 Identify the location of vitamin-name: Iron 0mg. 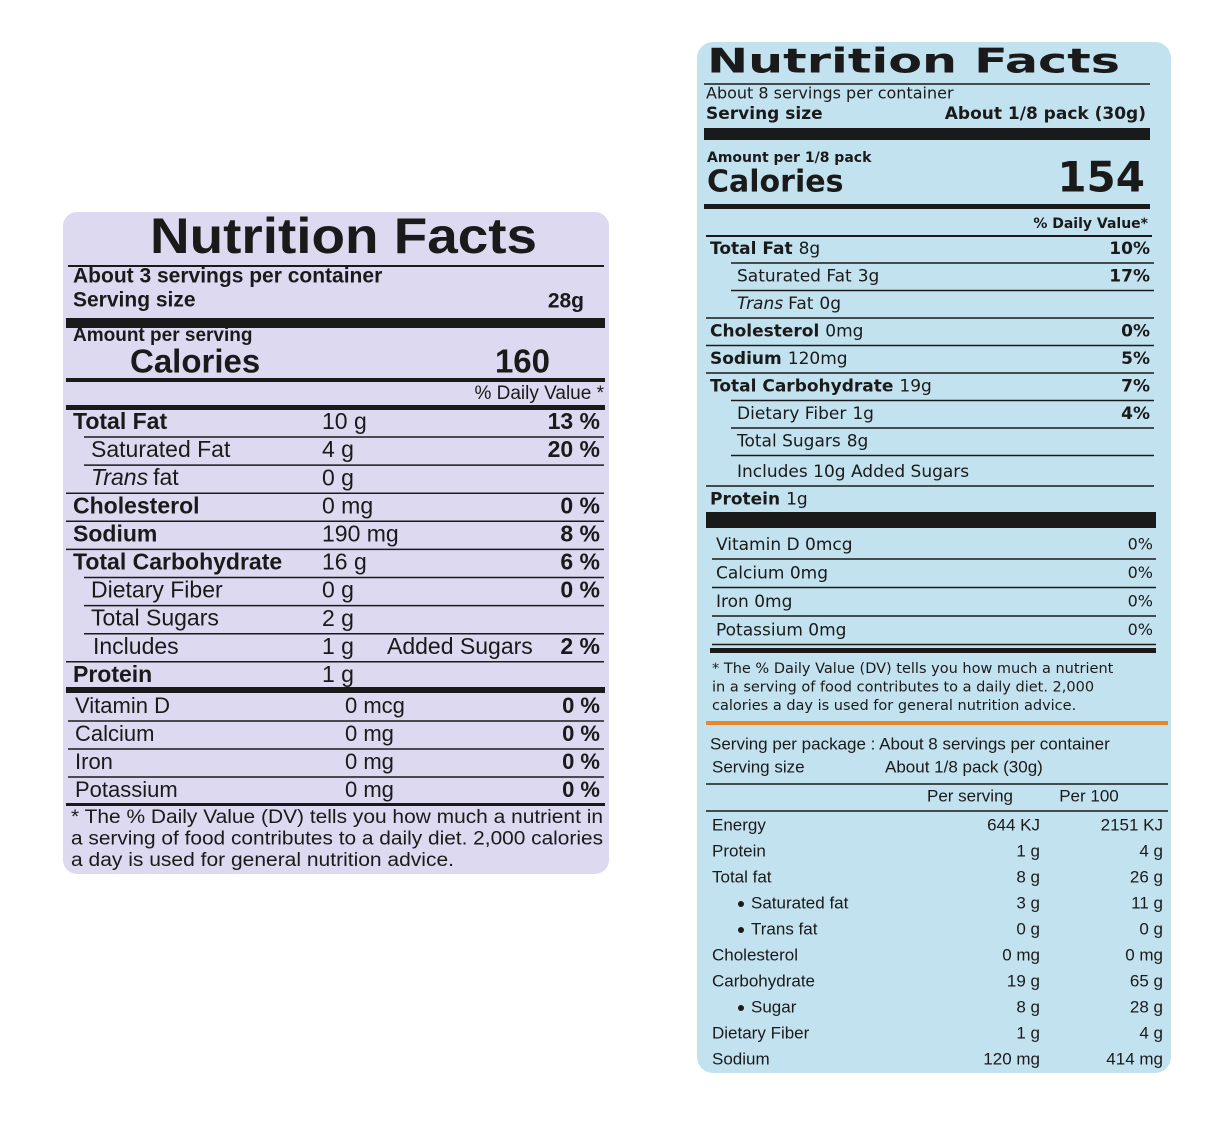
(754, 602).